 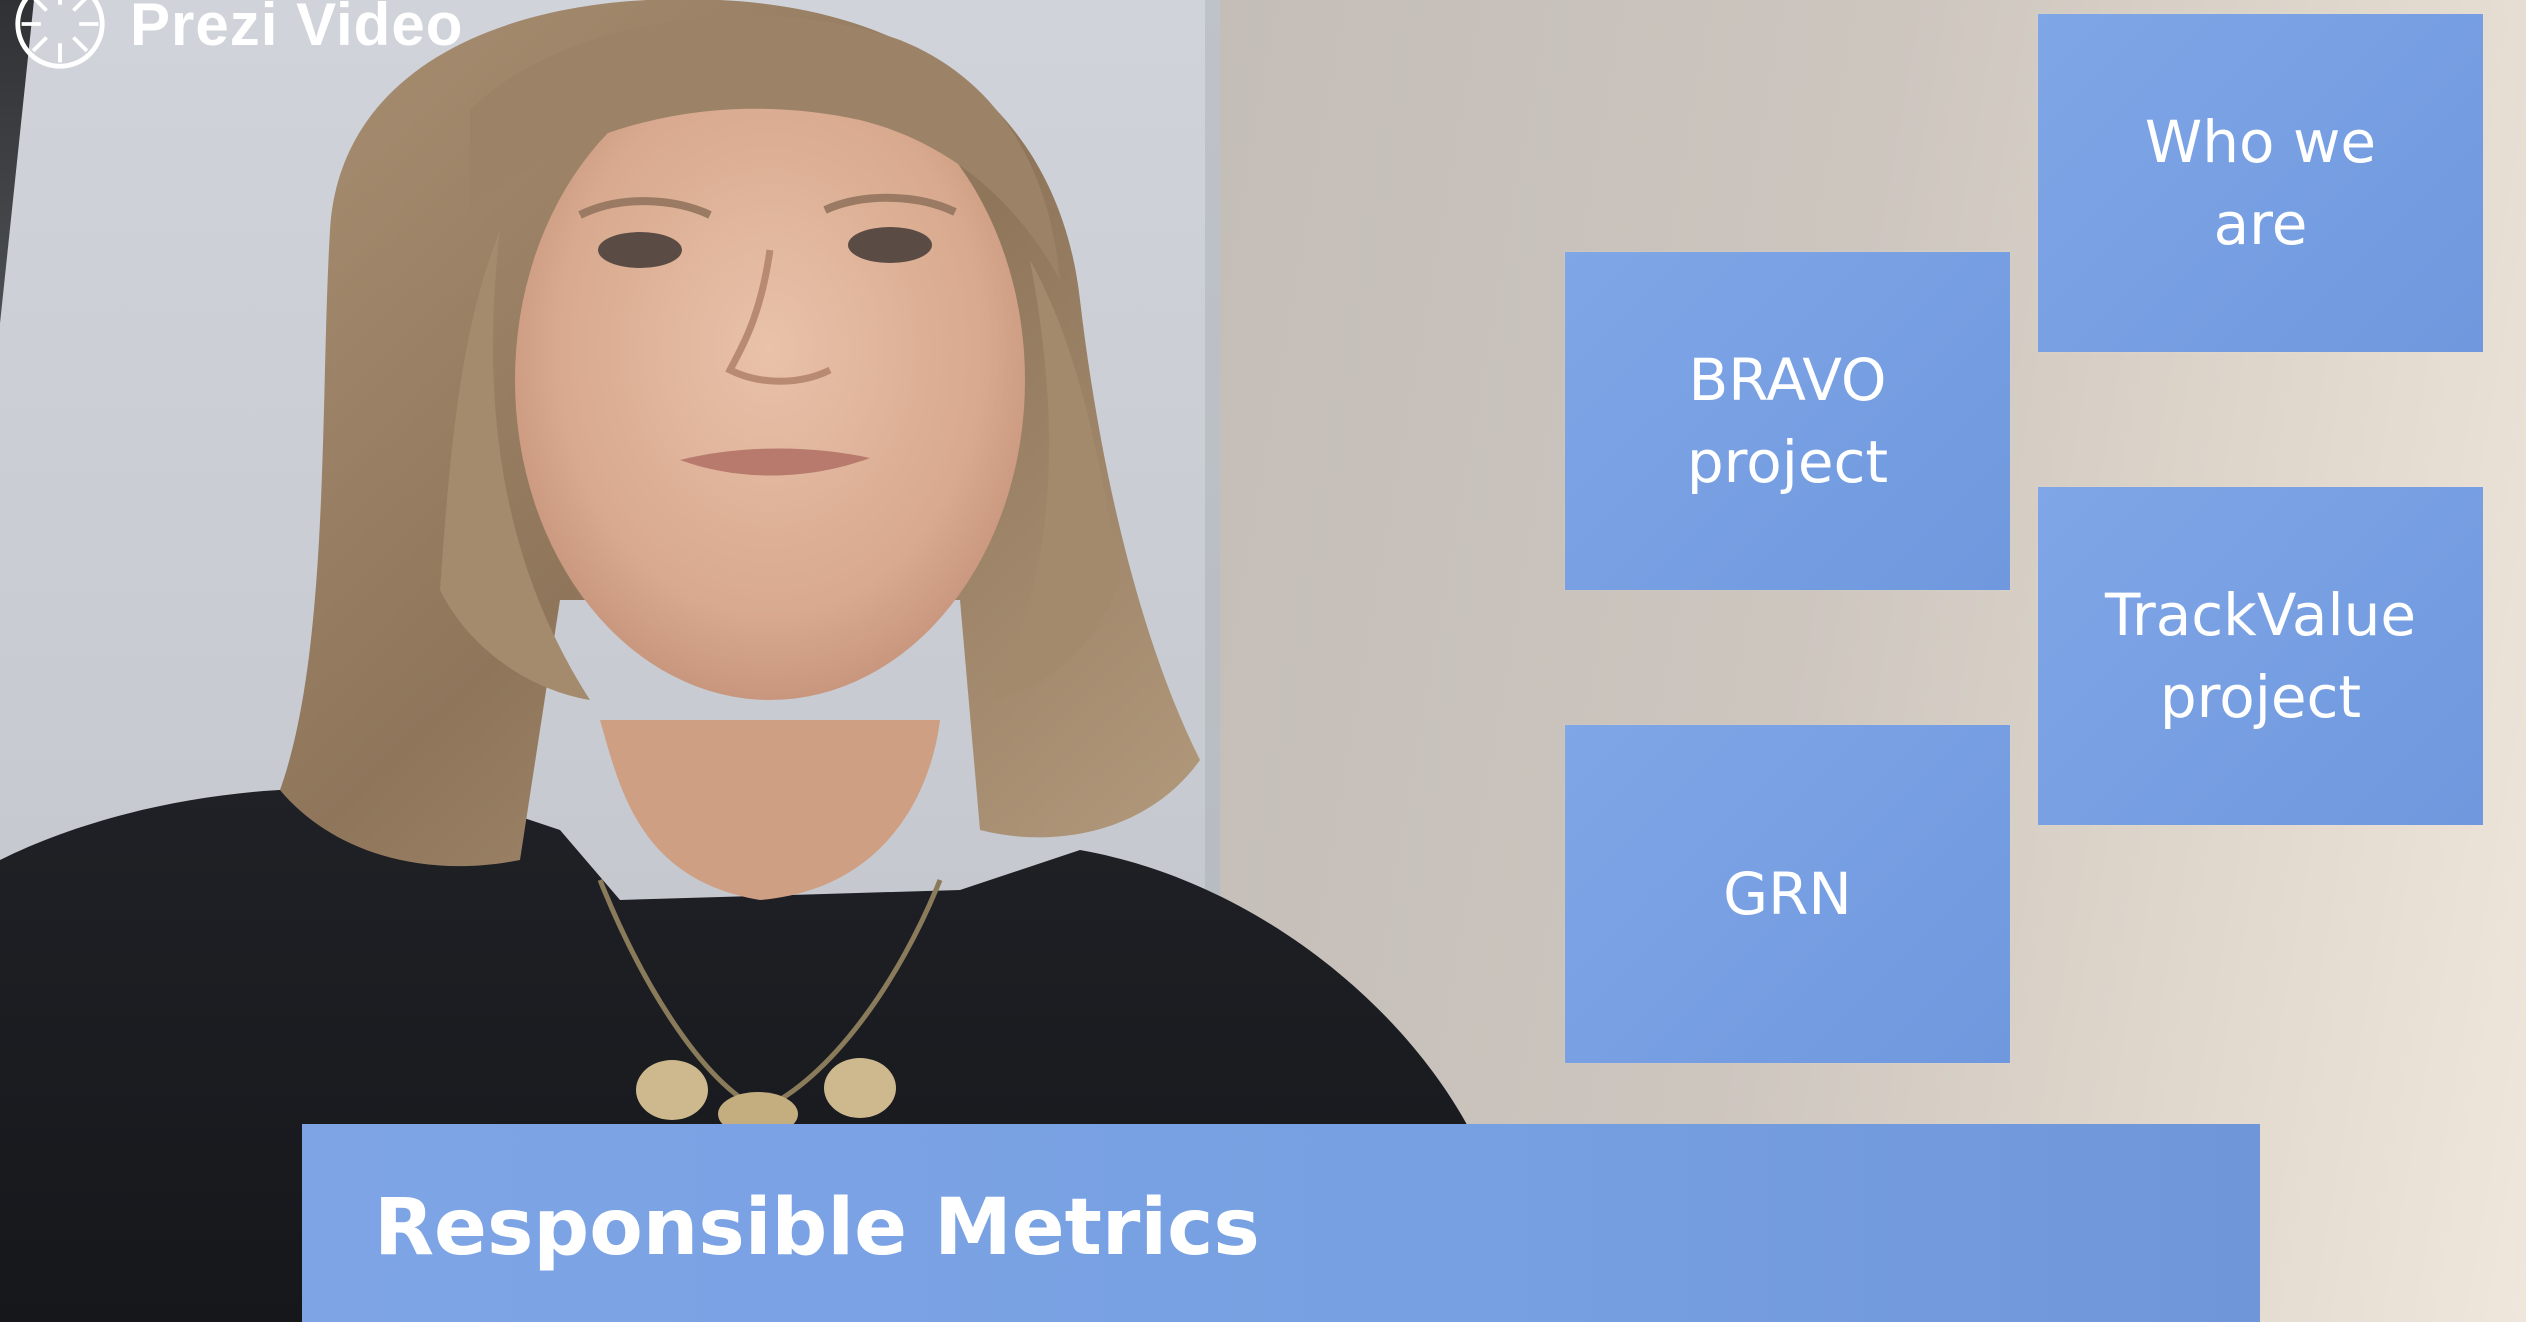 I want to click on banner-title: Responsible Metrics, so click(x=817, y=1228).